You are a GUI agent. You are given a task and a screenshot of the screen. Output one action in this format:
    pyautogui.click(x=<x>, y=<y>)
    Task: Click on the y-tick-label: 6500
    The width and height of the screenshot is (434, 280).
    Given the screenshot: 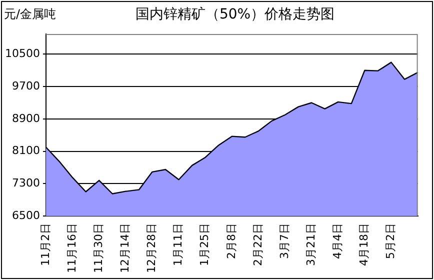 What is the action you would take?
    pyautogui.click(x=26, y=215)
    